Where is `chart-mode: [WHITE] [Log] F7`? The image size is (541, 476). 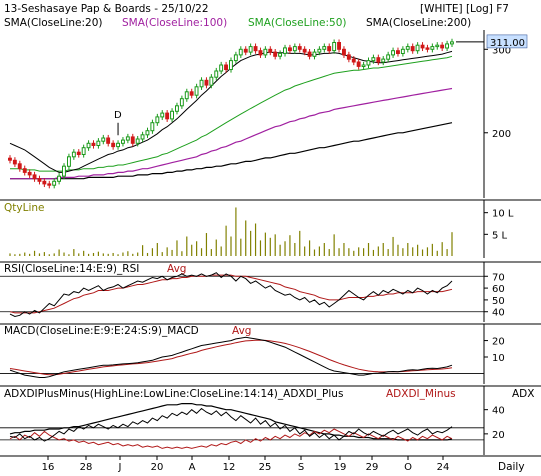
chart-mode: [WHITE] [Log] F7 is located at coordinates (464, 9).